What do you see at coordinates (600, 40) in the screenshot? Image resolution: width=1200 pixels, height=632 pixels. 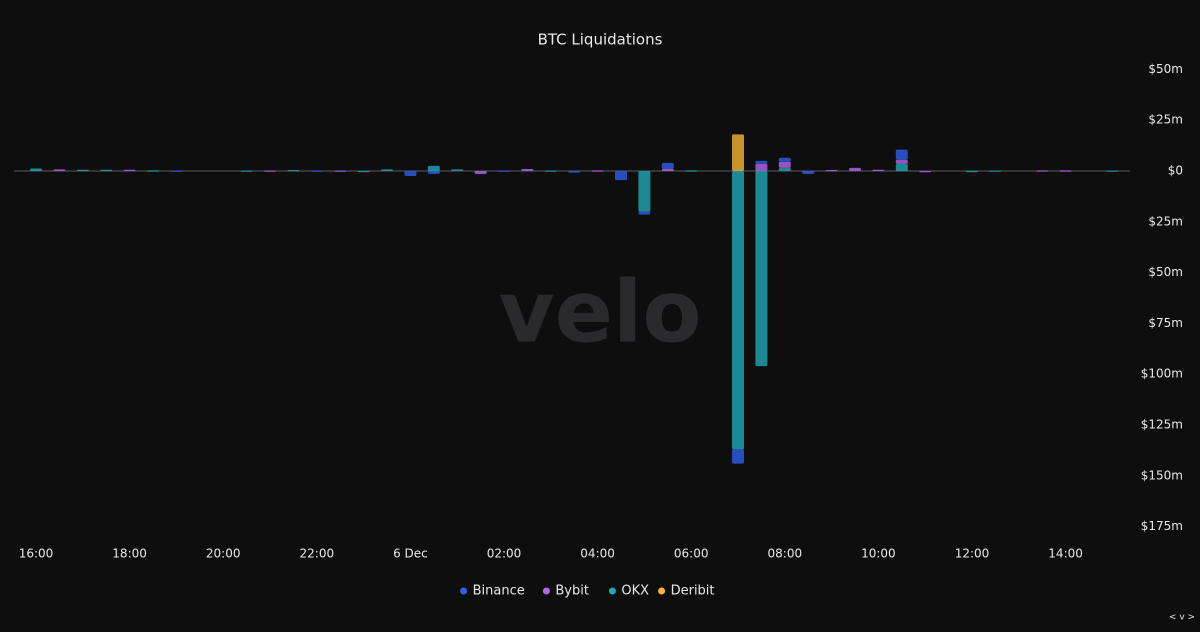 I see `chart-title: BTC Liquidations` at bounding box center [600, 40].